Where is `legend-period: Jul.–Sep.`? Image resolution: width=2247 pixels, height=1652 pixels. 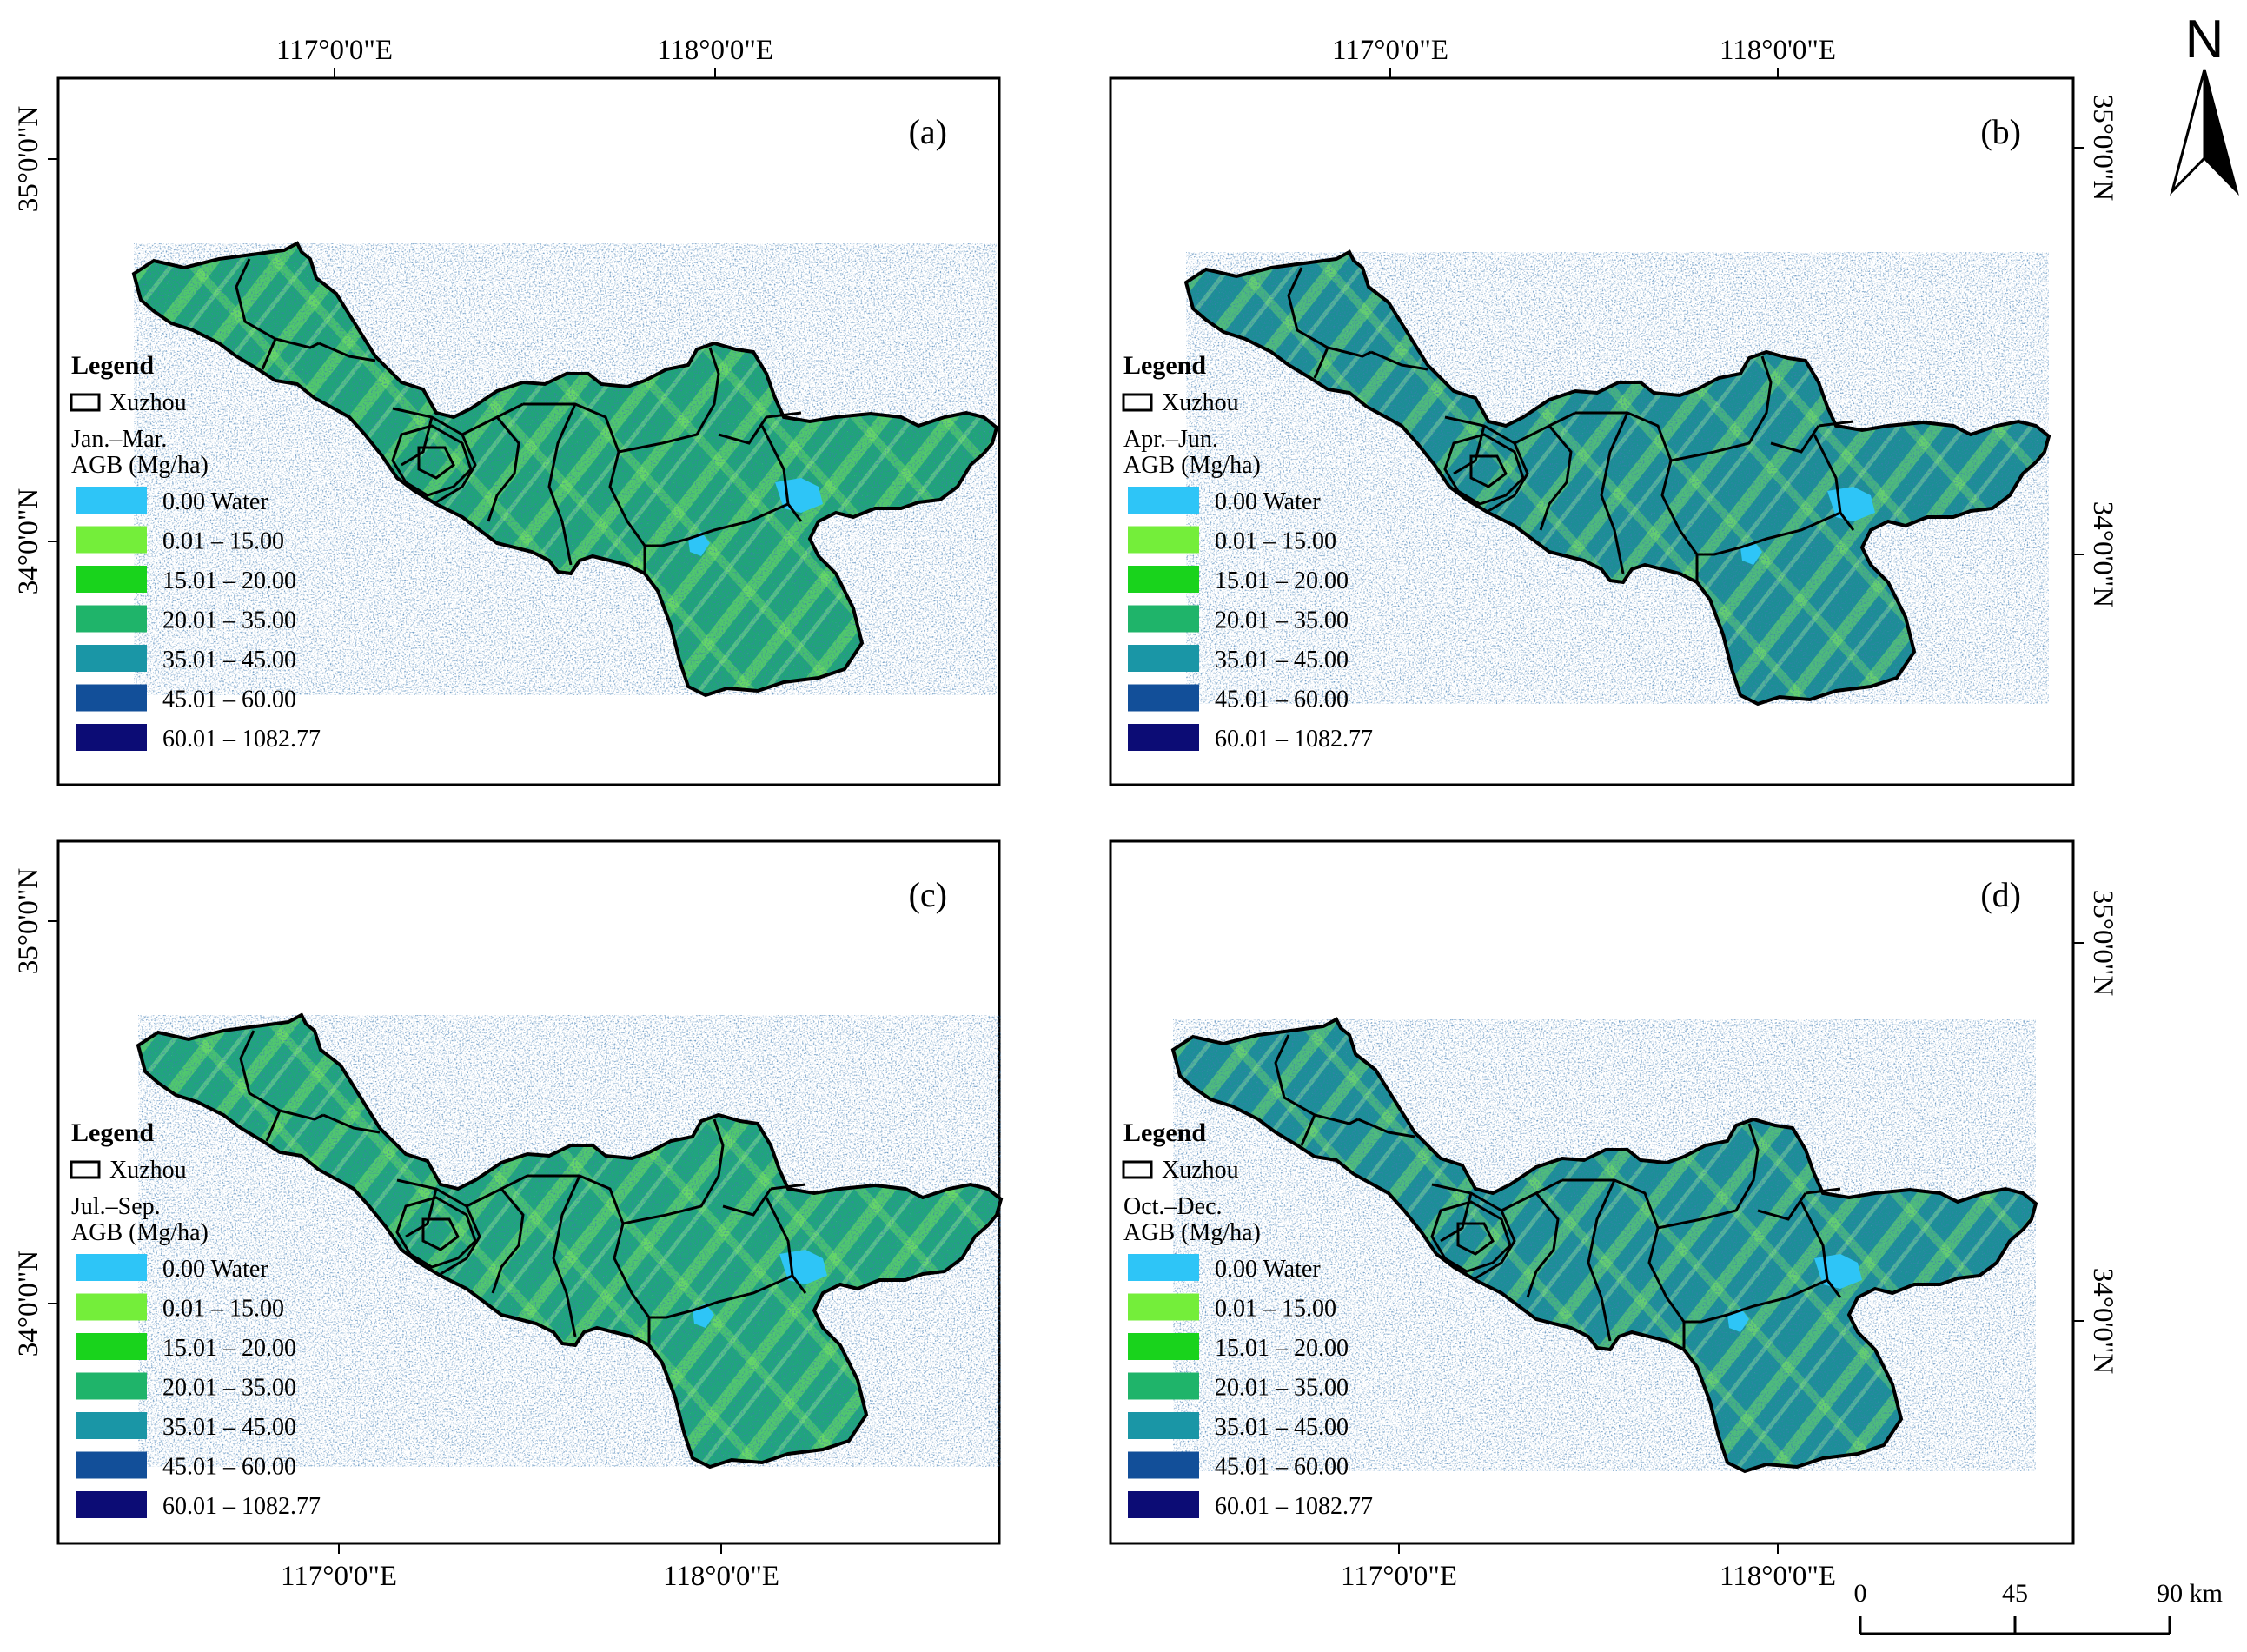
legend-period: Jul.–Sep. is located at coordinates (116, 1207).